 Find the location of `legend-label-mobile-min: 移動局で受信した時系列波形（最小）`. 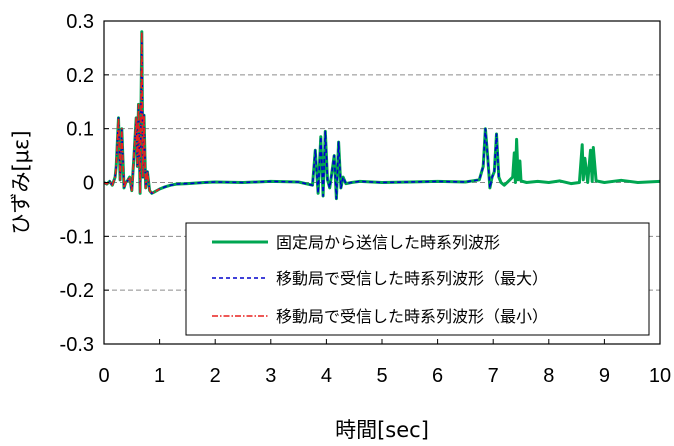

legend-label-mobile-min: 移動局で受信した時系列波形（最小） is located at coordinates (412, 316).